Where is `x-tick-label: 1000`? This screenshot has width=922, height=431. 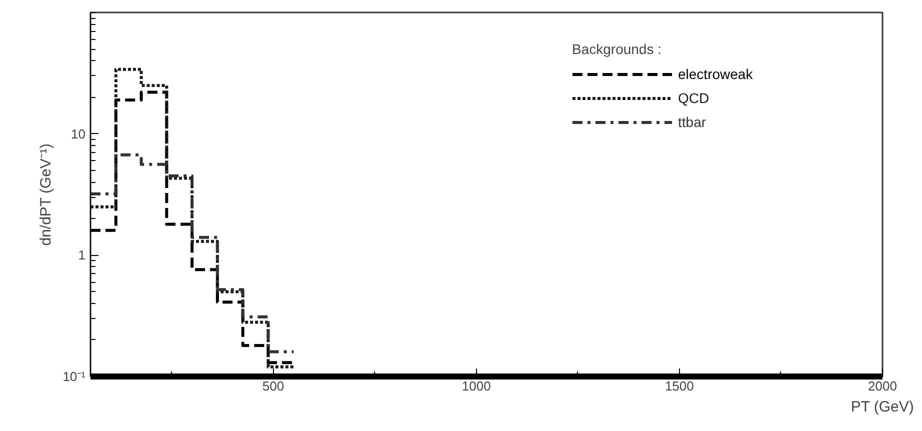 x-tick-label: 1000 is located at coordinates (476, 386).